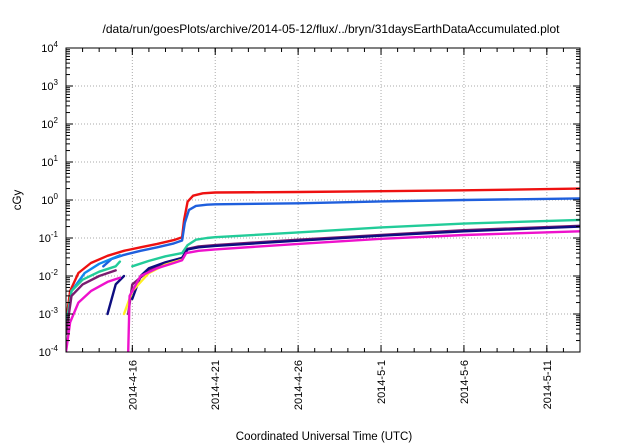 The image size is (640, 448). Describe the element at coordinates (324, 437) in the screenshot. I see `x-axis-label: Coordinated Universal Time (UTC)` at that location.